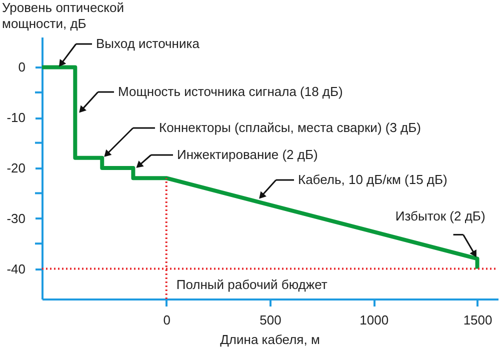 Image resolution: width=500 pixels, height=349 pixels. I want to click on ref-line-label: Полный рабочий бюджет, so click(252, 284).